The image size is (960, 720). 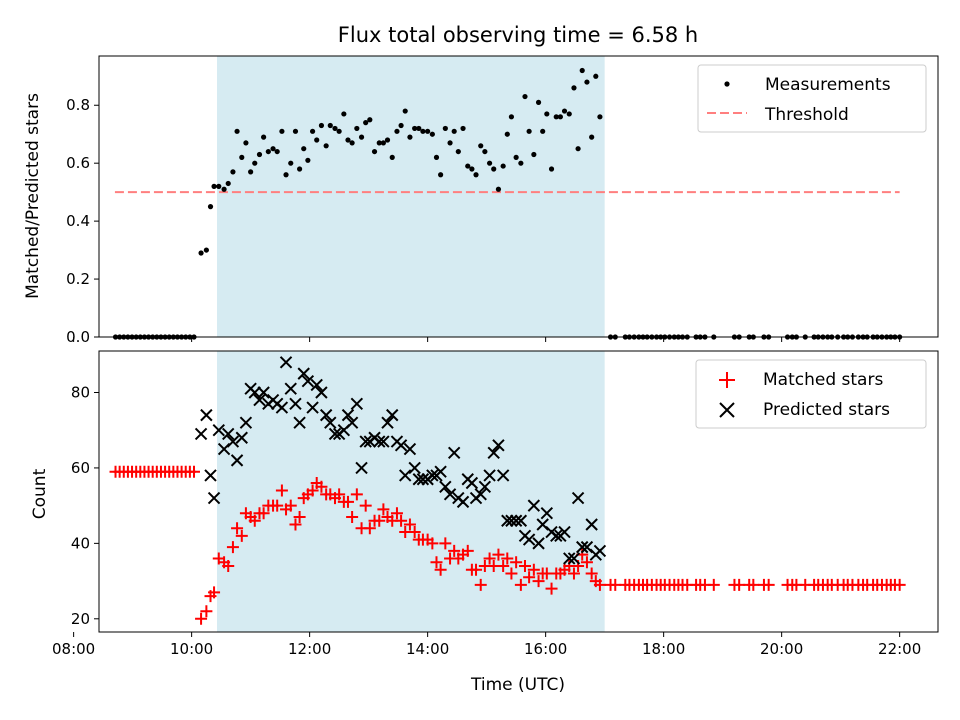 What do you see at coordinates (85, 505) in the screenshot?
I see `bottom-y-axis: 20 40 60 80` at bounding box center [85, 505].